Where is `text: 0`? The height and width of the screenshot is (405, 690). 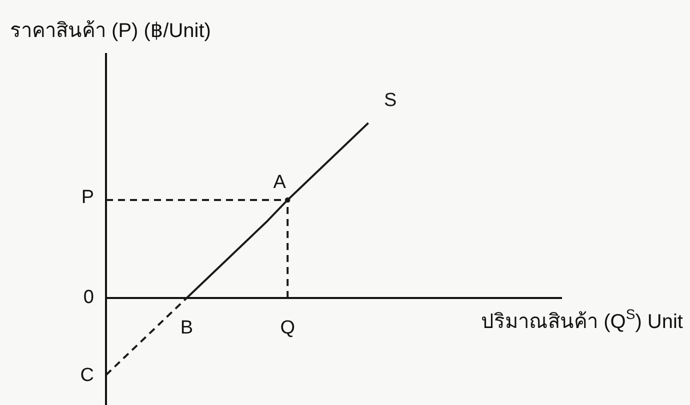
text: 0 is located at coordinates (88, 297).